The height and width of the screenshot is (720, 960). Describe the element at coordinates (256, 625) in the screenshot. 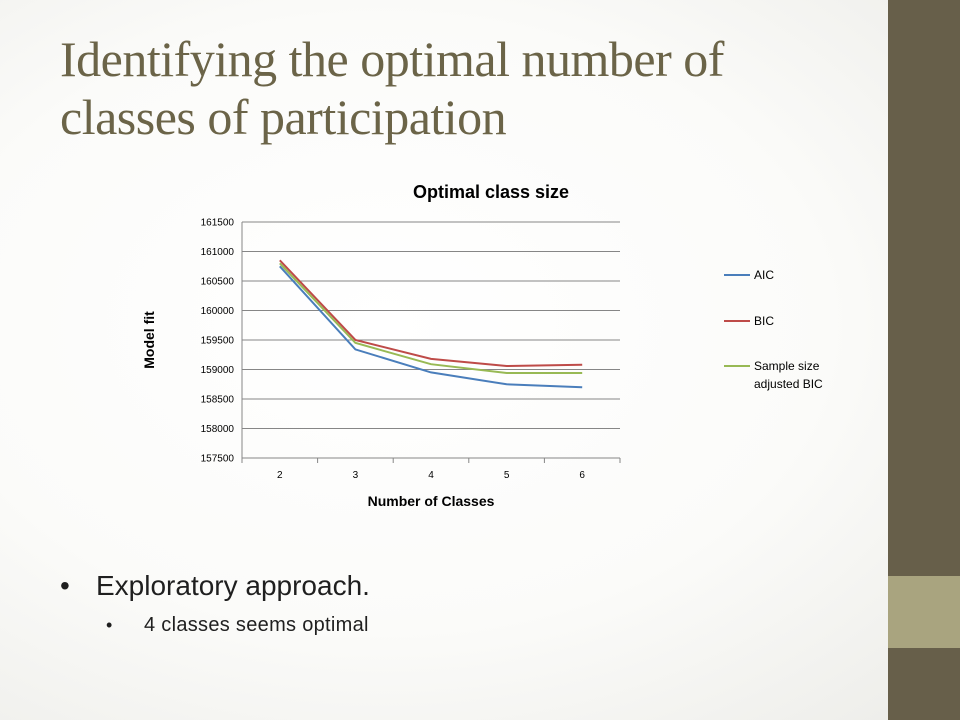

I see `bullet-text: 4 classes seems optimal` at that location.